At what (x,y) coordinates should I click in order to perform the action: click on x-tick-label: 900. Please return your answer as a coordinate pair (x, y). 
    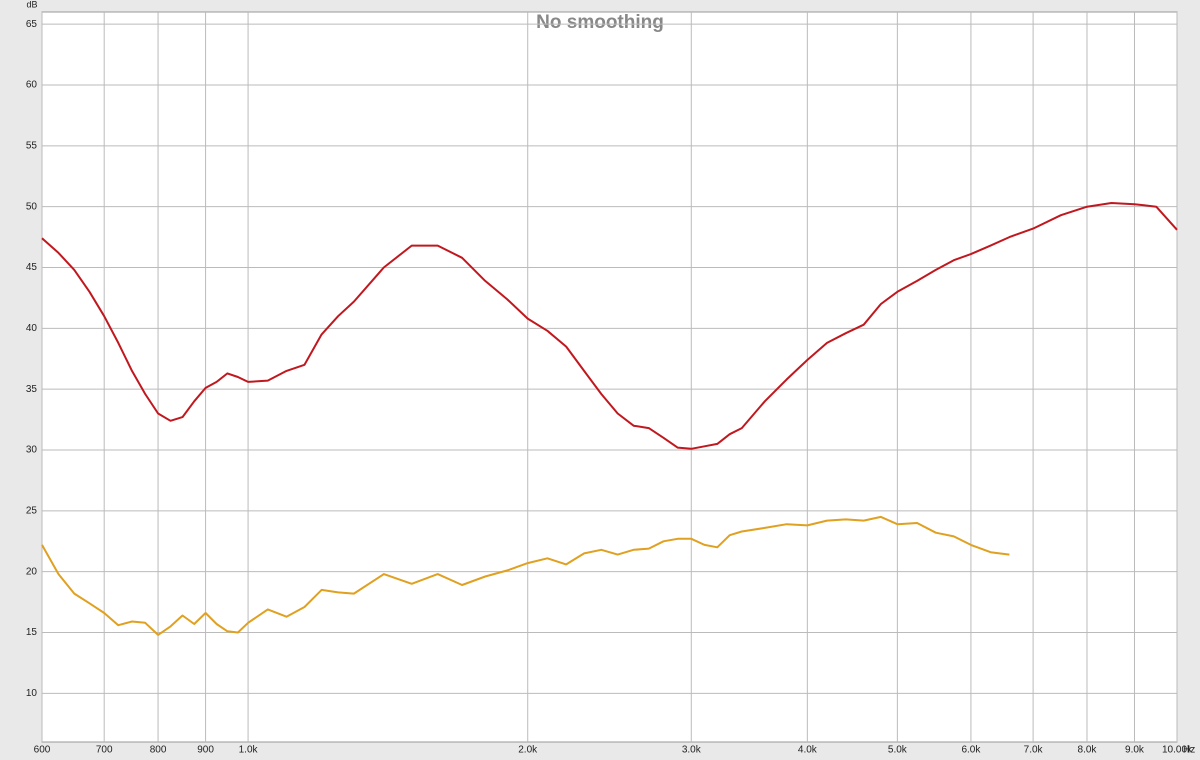
    Looking at the image, I should click on (205, 750).